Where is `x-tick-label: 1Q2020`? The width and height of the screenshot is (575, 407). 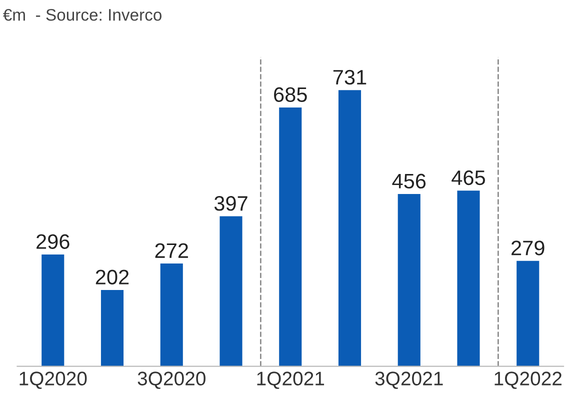
x-tick-label: 1Q2020 is located at coordinates (53, 380).